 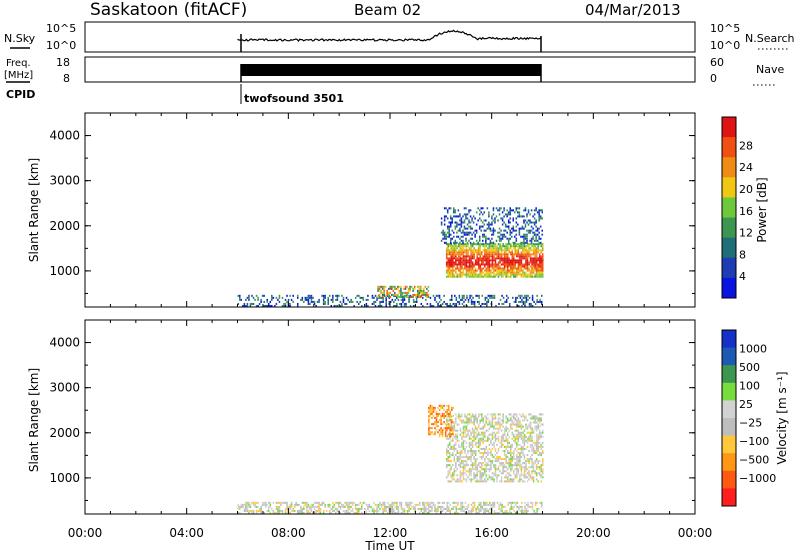 I want to click on velocity-colorbar-swatch, so click(x=729, y=444).